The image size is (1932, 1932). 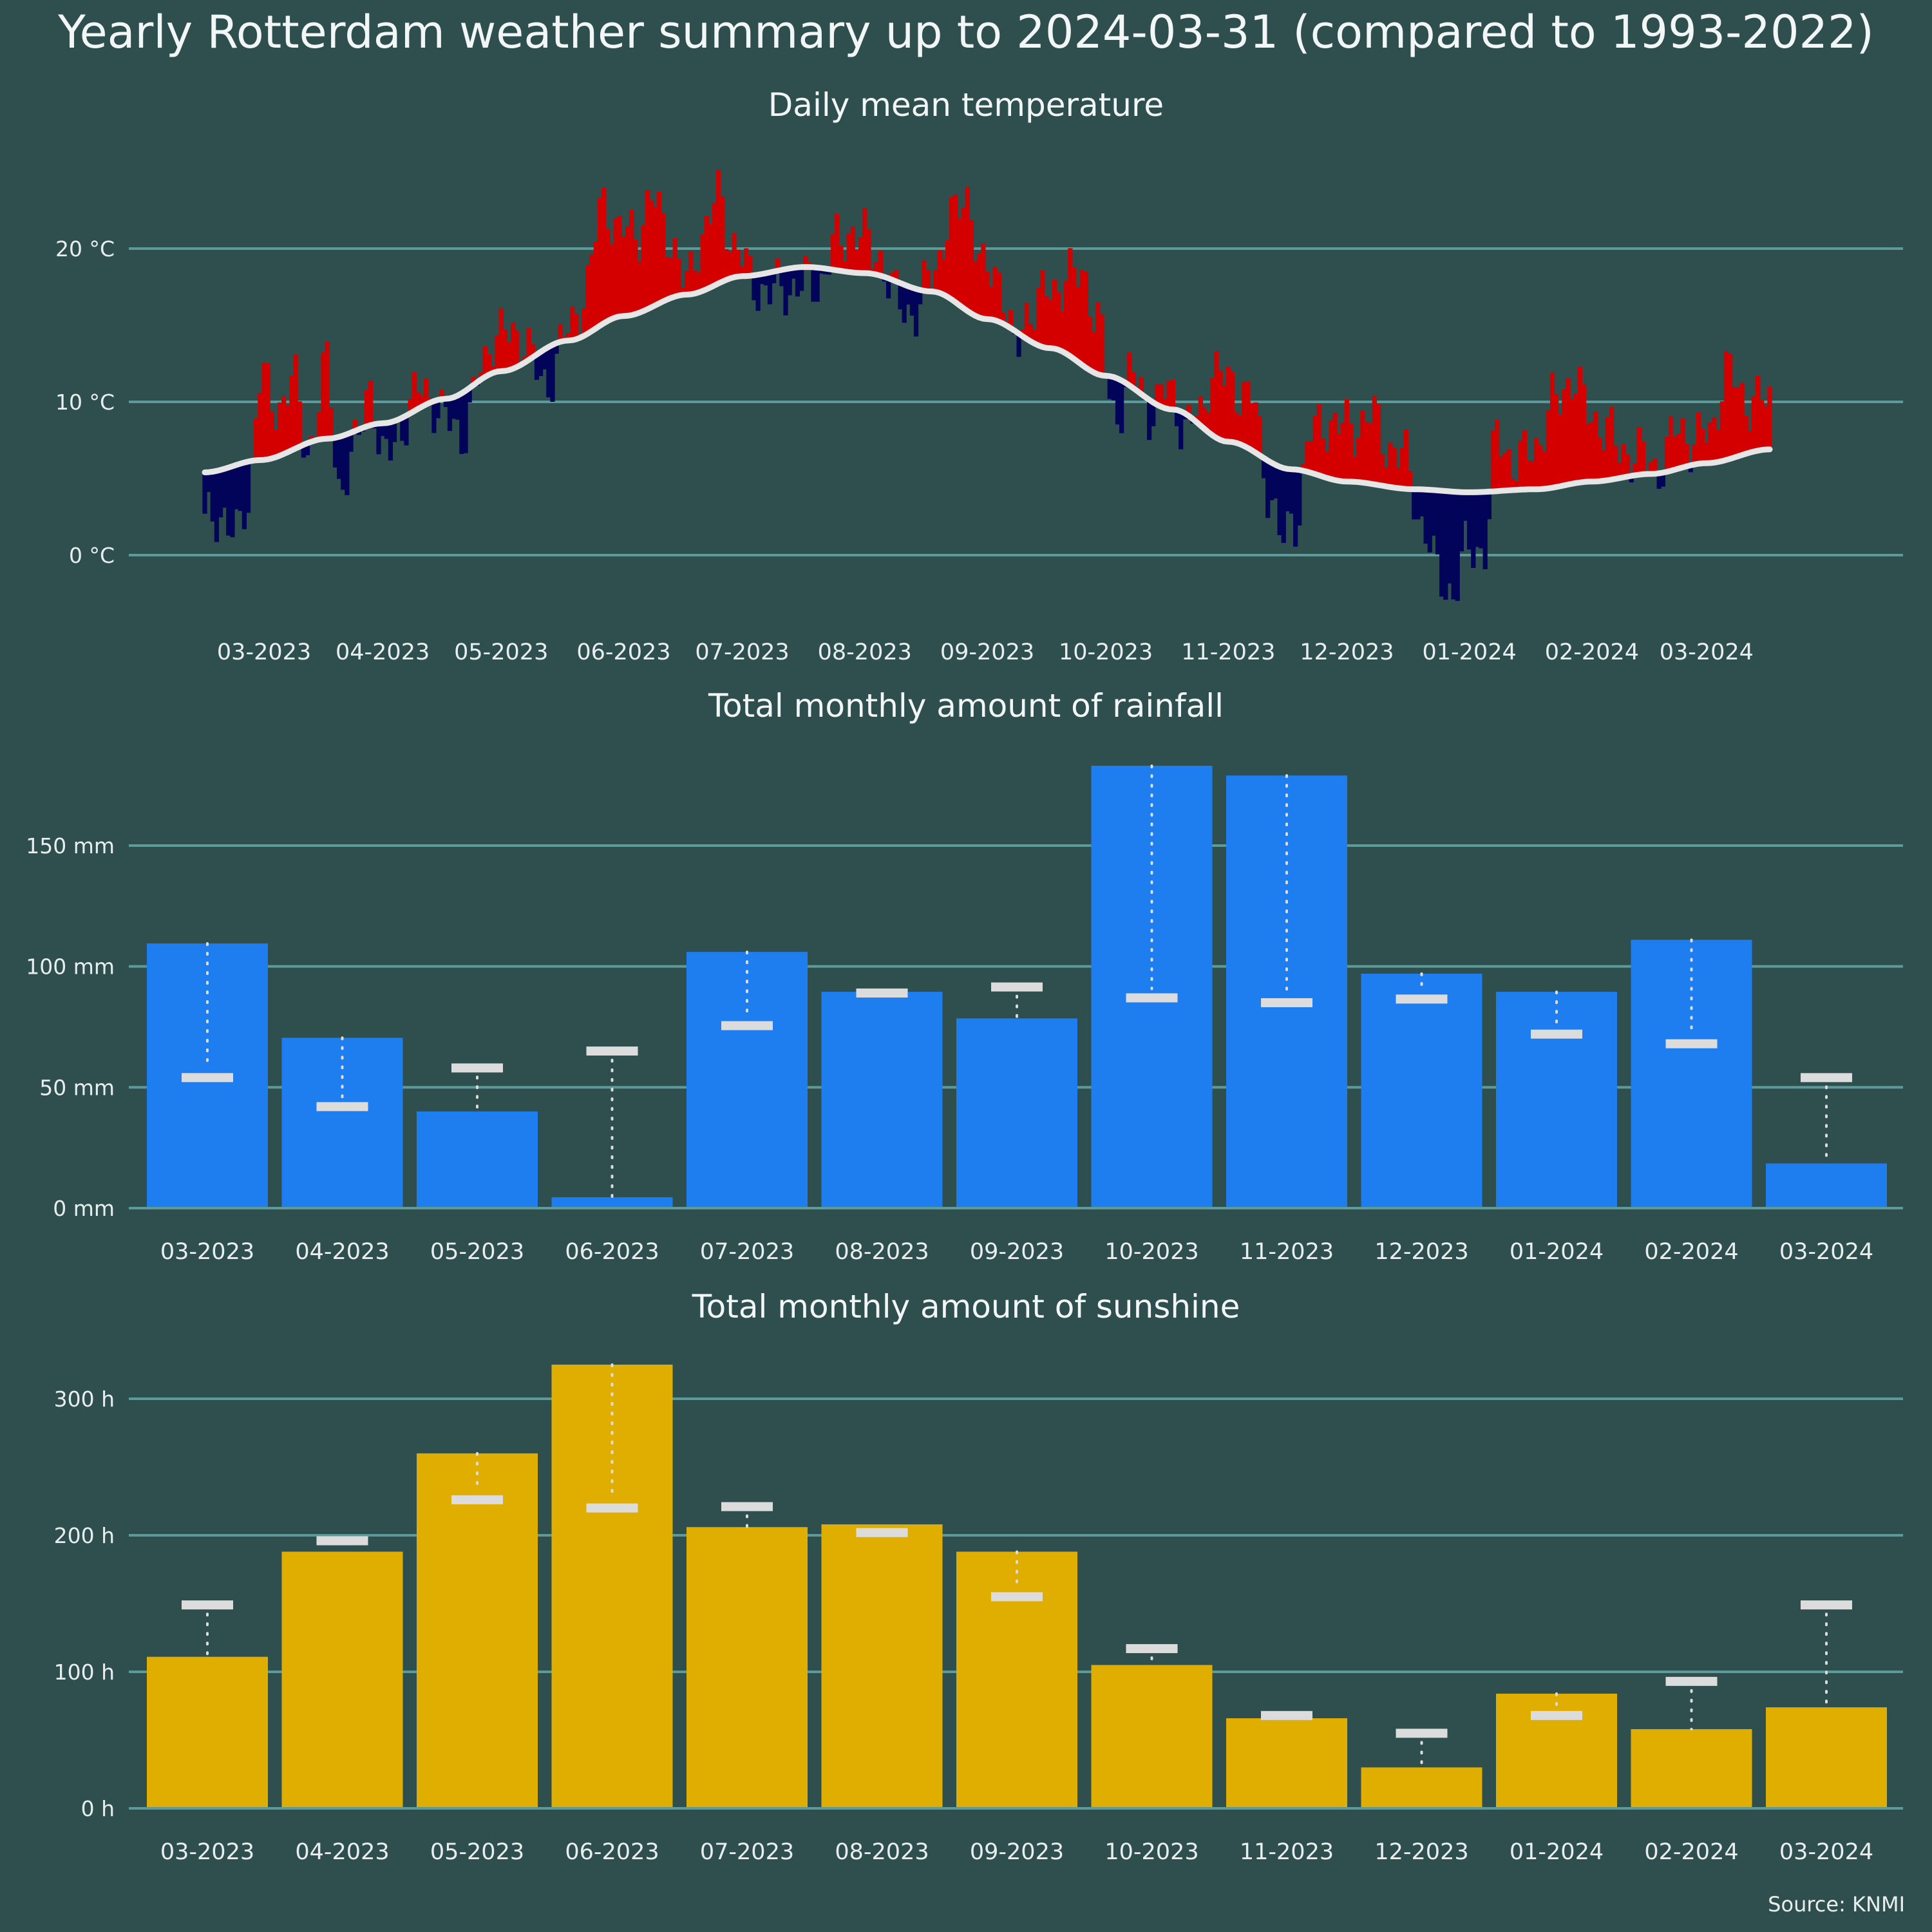 What do you see at coordinates (85, 402) in the screenshot?
I see `temperature-y-tick-label: 10 °C` at bounding box center [85, 402].